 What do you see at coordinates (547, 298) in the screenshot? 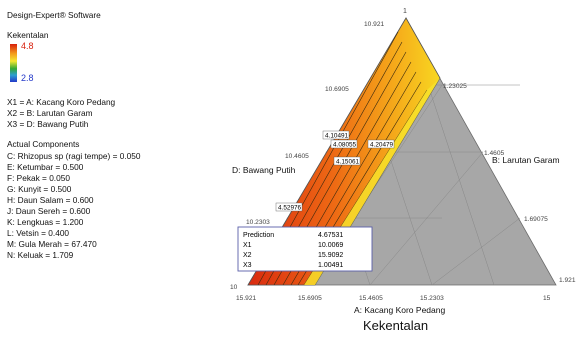
I see `tick-label-a: 15` at bounding box center [547, 298].